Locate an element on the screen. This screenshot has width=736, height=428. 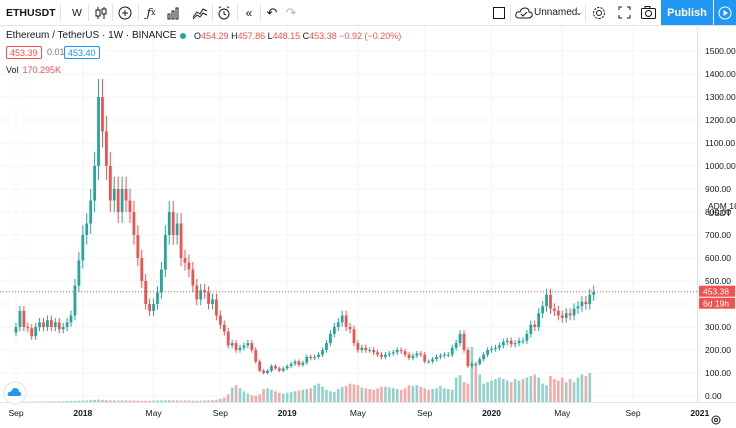
close-value: 453.38 is located at coordinates (323, 36).